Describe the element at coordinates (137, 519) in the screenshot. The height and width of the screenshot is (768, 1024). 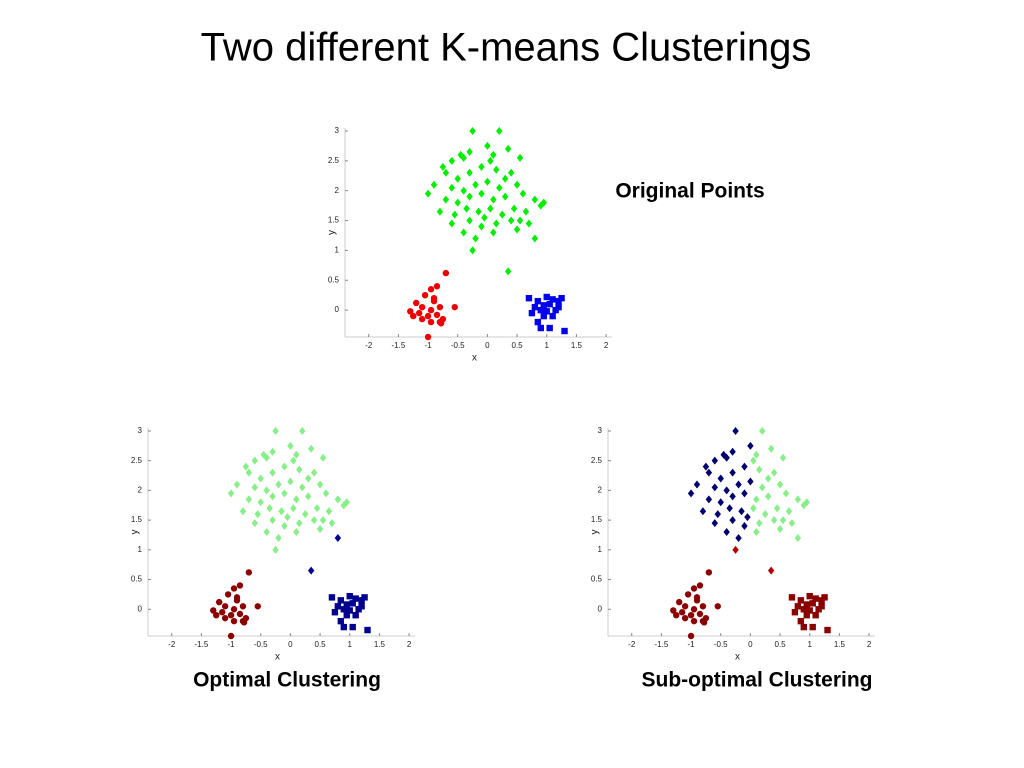
I see `y-tick-label: 1.5` at that location.